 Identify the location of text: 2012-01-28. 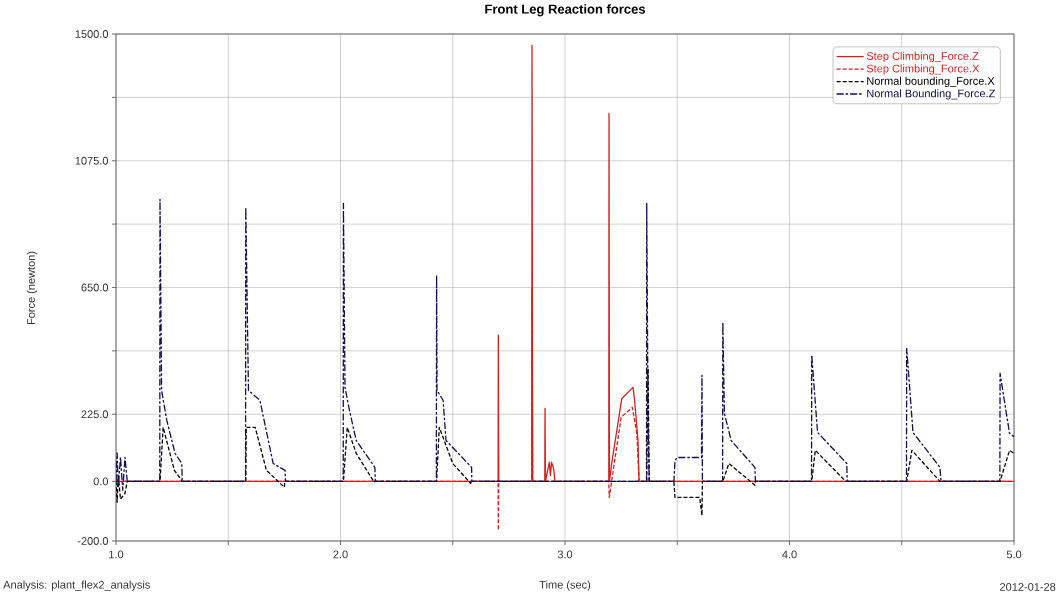
(1028, 587).